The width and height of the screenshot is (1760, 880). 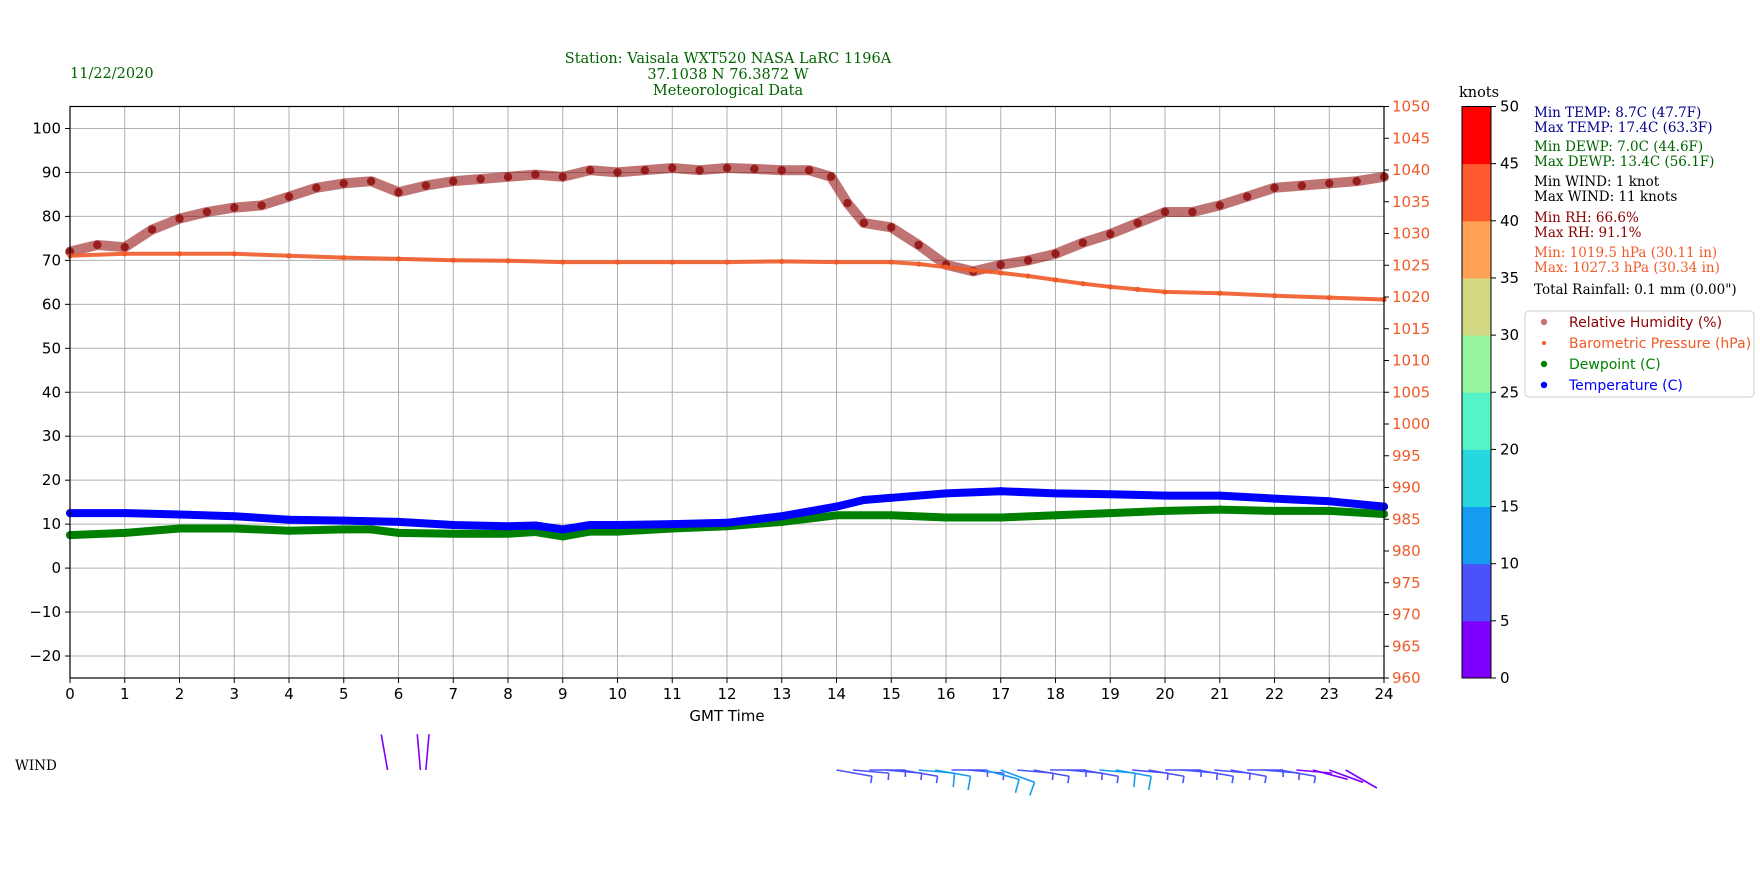 What do you see at coordinates (1219, 694) in the screenshot?
I see `x-tick-label: 21` at bounding box center [1219, 694].